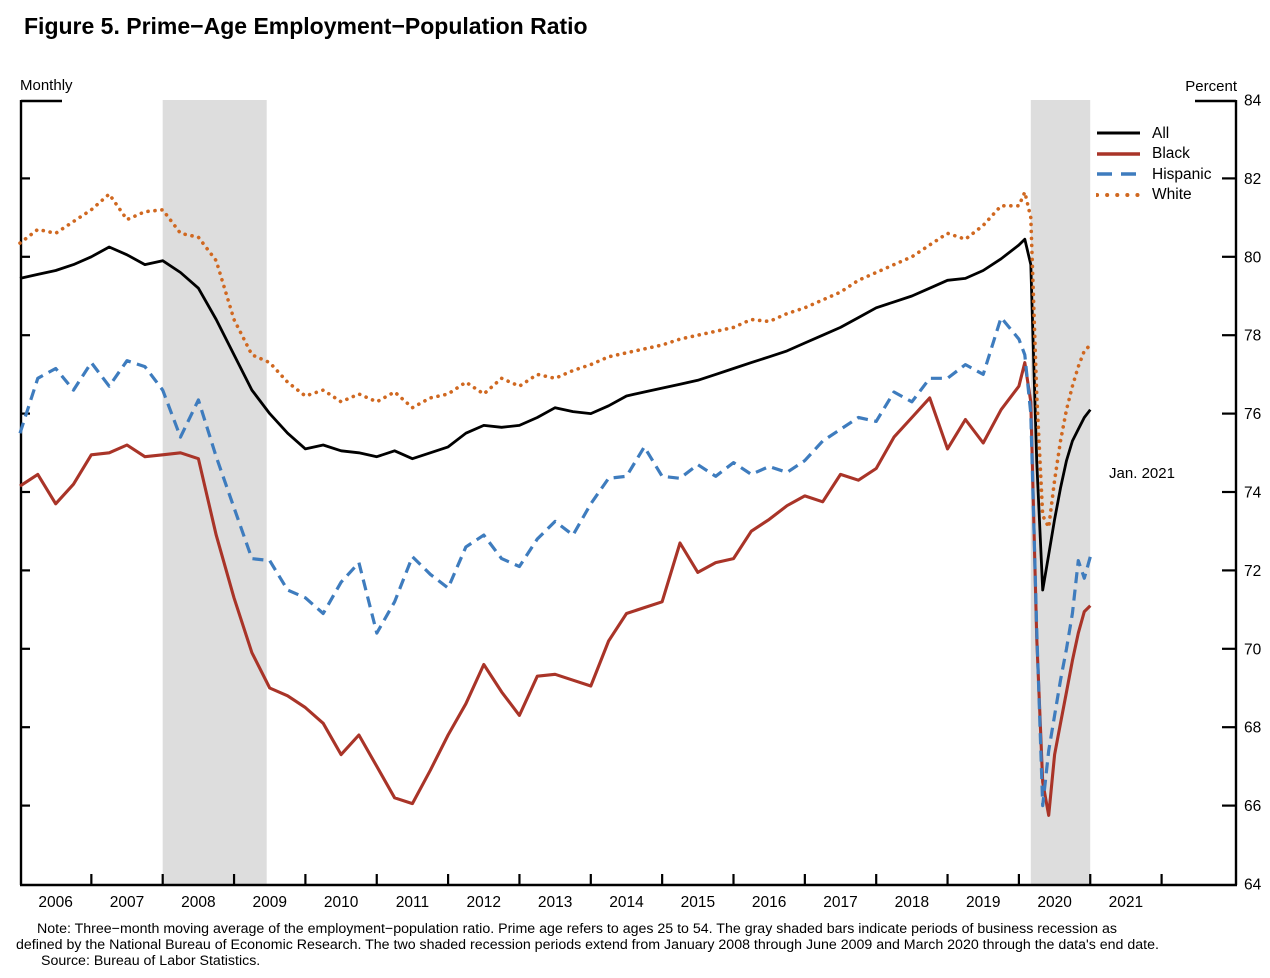 This screenshot has width=1270, height=978. I want to click on legend-item-white: White, so click(1153, 195).